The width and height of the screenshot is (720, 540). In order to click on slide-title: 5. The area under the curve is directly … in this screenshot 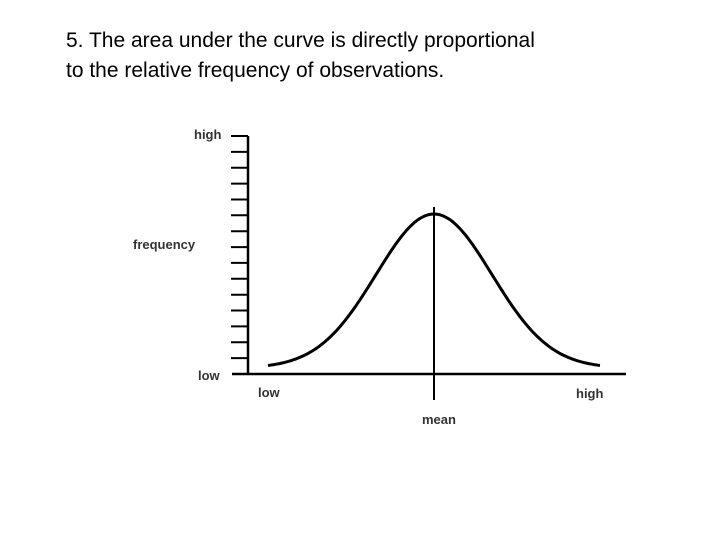, I will do `click(376, 56)`.